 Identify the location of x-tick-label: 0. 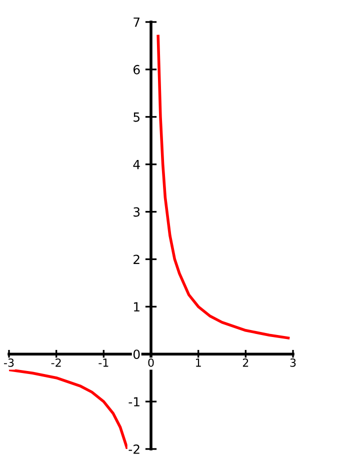
(151, 362).